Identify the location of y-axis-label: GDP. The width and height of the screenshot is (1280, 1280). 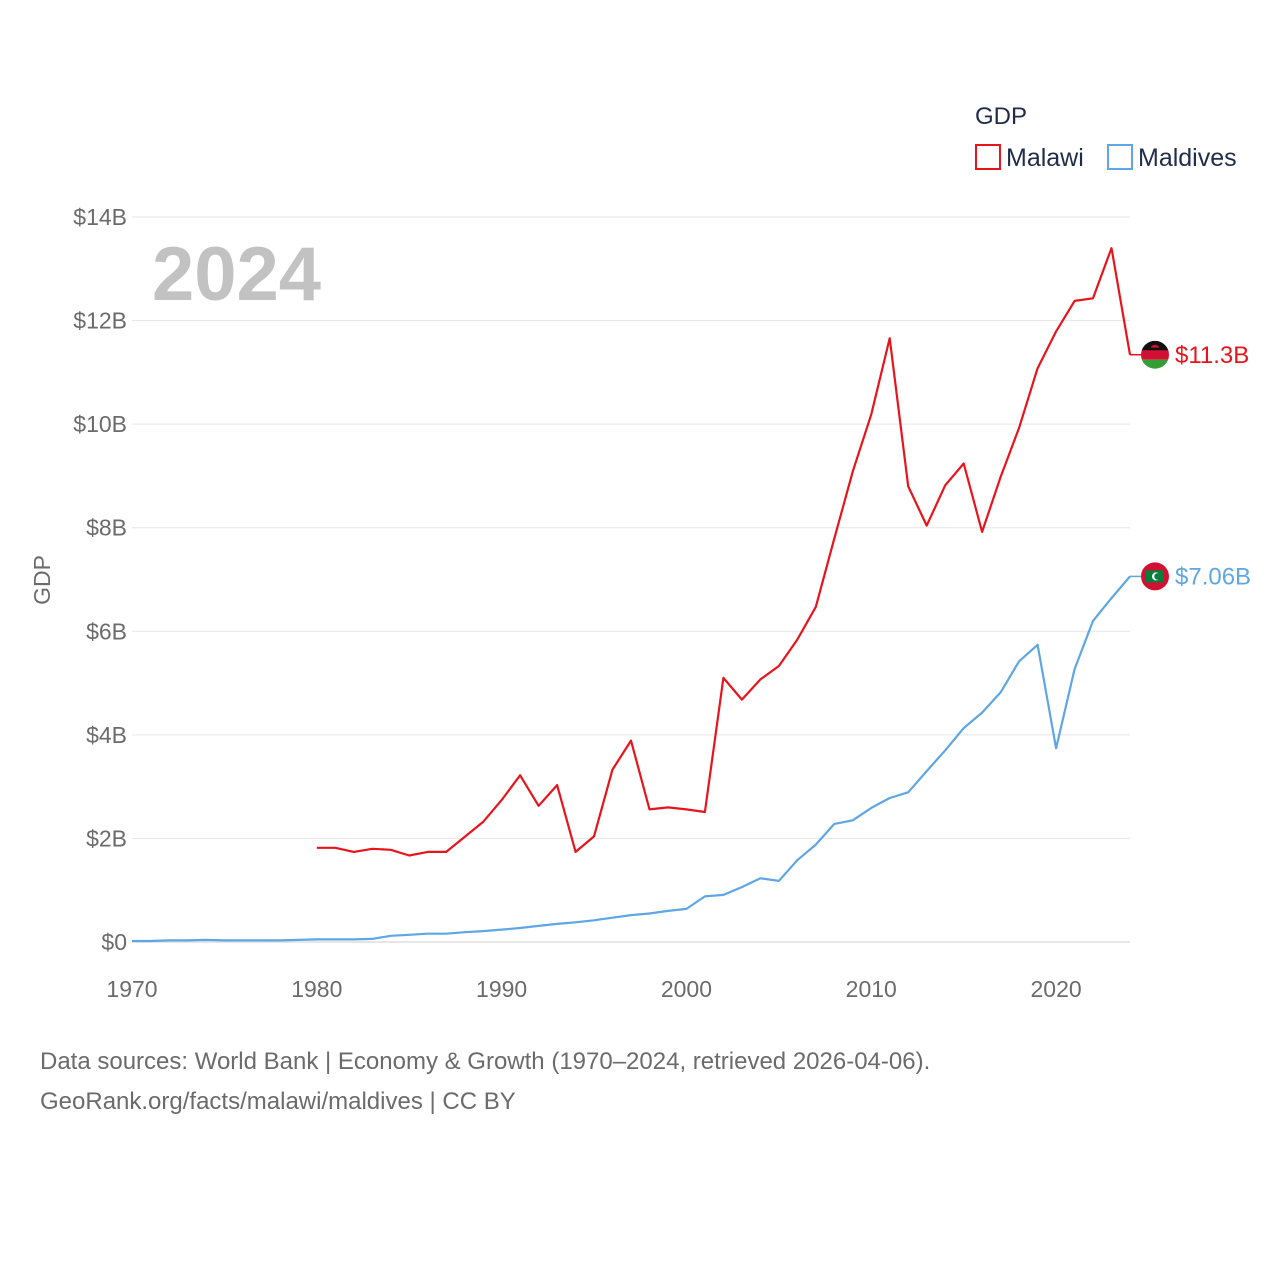
(42, 580).